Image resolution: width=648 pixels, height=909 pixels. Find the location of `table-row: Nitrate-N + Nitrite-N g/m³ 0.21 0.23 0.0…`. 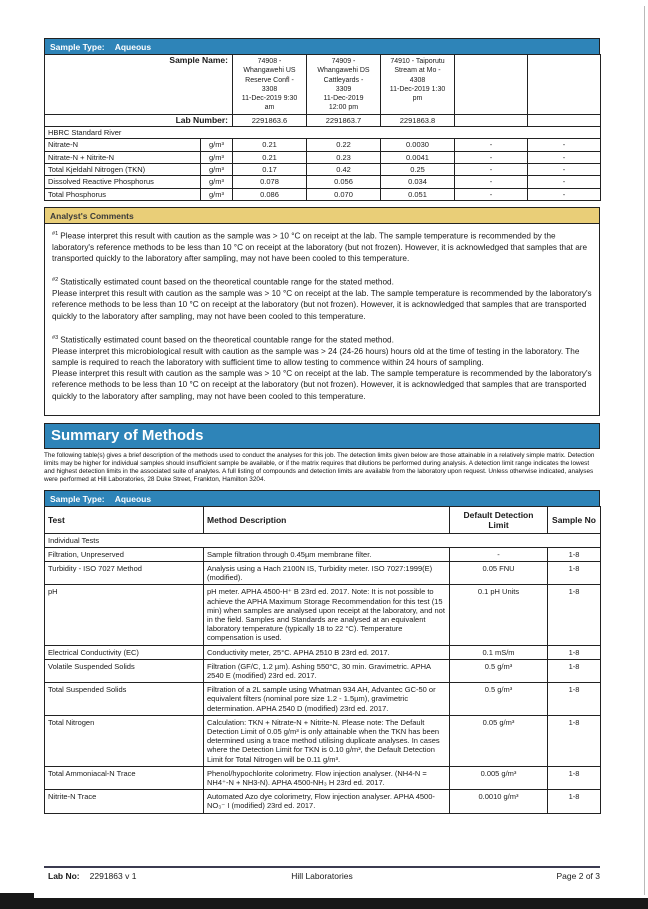

table-row: Nitrate-N + Nitrite-N g/m³ 0.21 0.23 0.0… is located at coordinates (322, 157).